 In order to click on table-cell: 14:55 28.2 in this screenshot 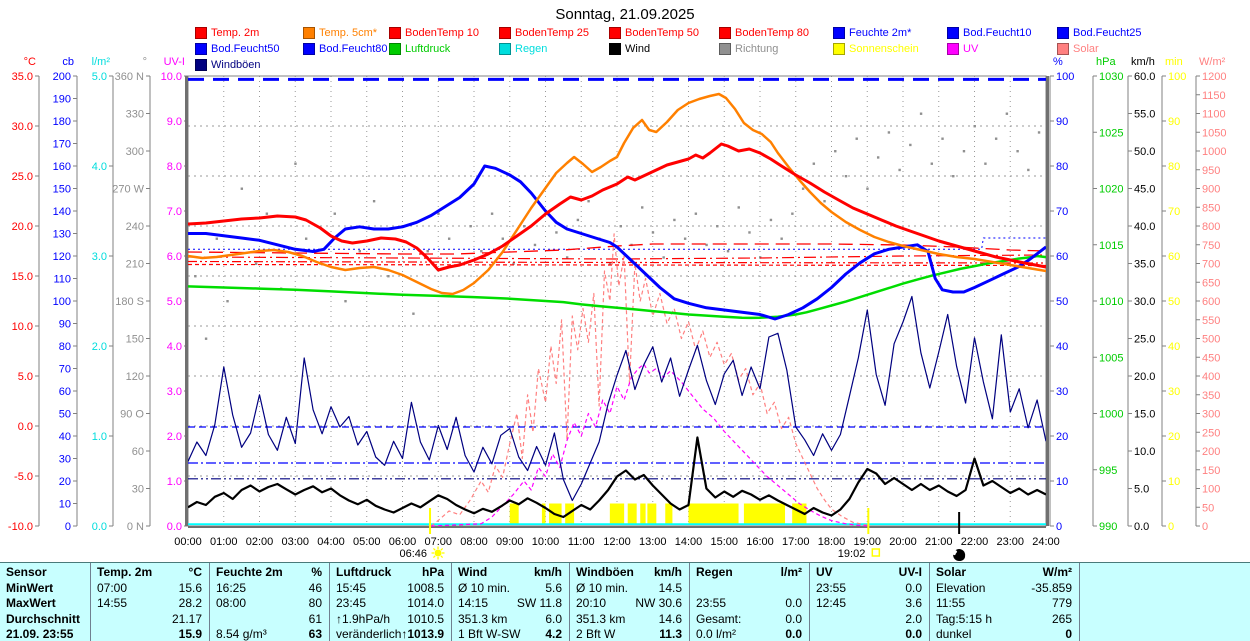, I will do `click(149, 603)`.